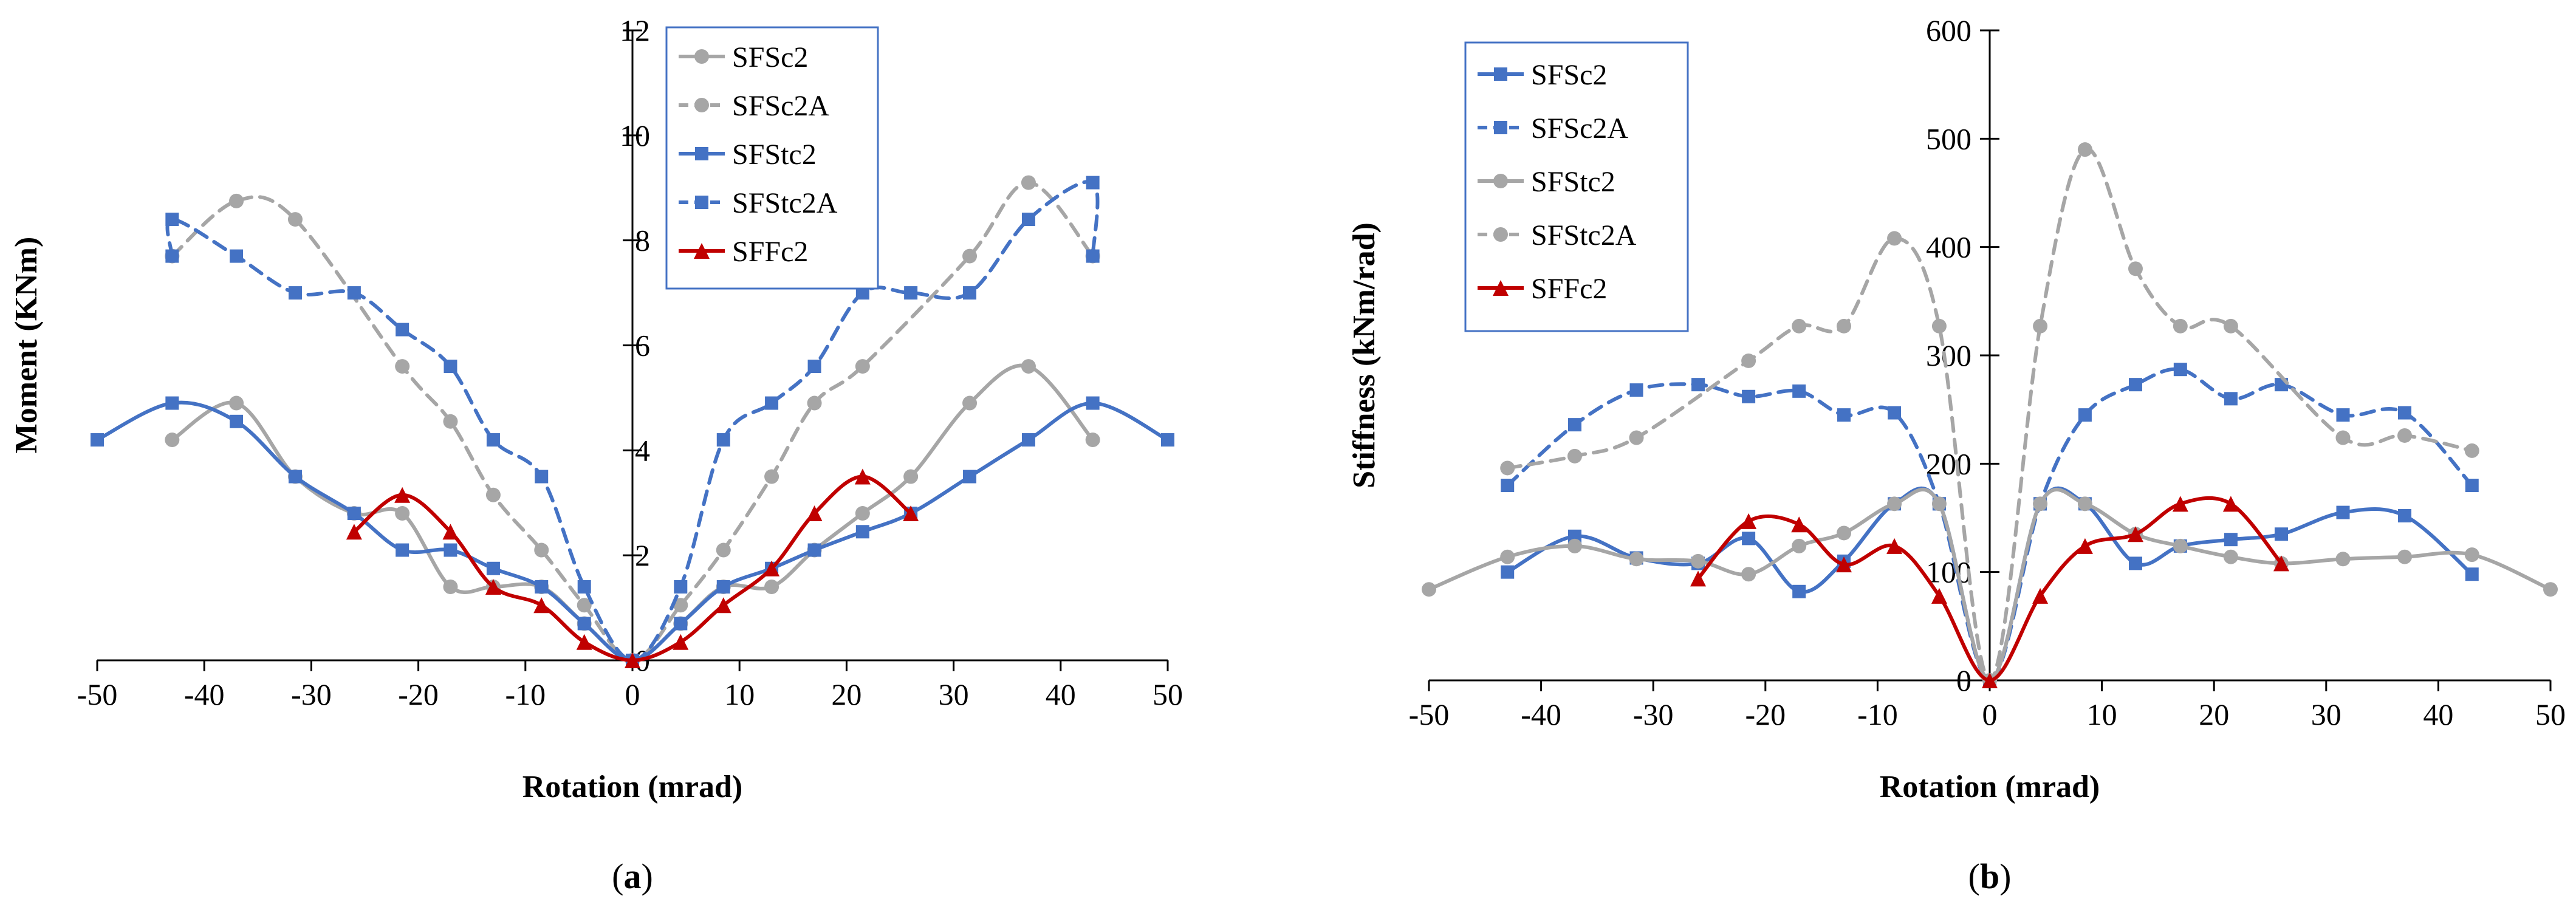  I want to click on x-tick-label: -10, so click(1877, 714).